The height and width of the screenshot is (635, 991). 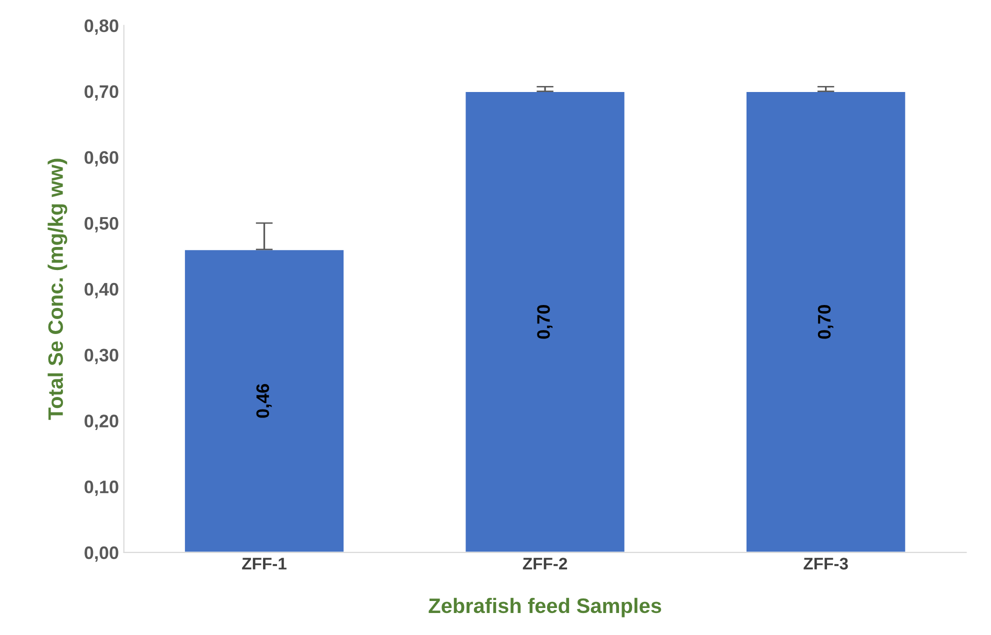 What do you see at coordinates (826, 564) in the screenshot?
I see `x-tick-label: ZFF-3` at bounding box center [826, 564].